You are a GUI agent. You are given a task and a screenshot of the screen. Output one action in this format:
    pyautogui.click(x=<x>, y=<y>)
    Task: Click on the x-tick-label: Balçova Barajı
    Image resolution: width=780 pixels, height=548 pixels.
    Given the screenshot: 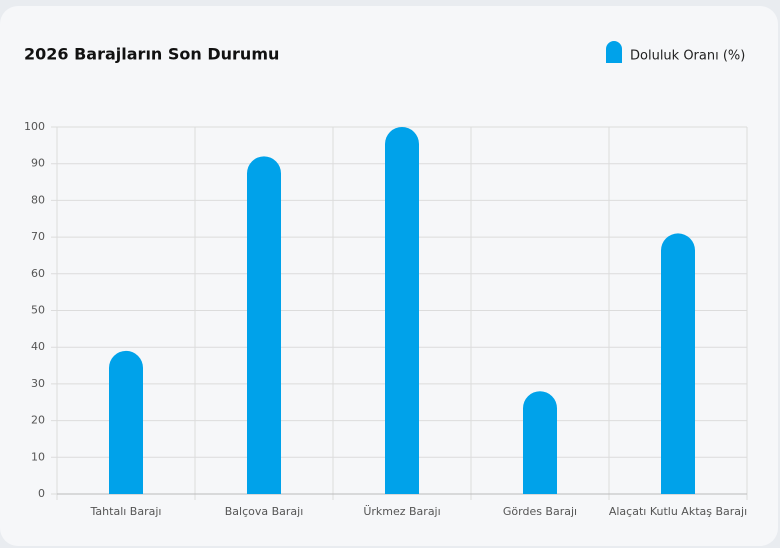 What is the action you would take?
    pyautogui.click(x=264, y=511)
    